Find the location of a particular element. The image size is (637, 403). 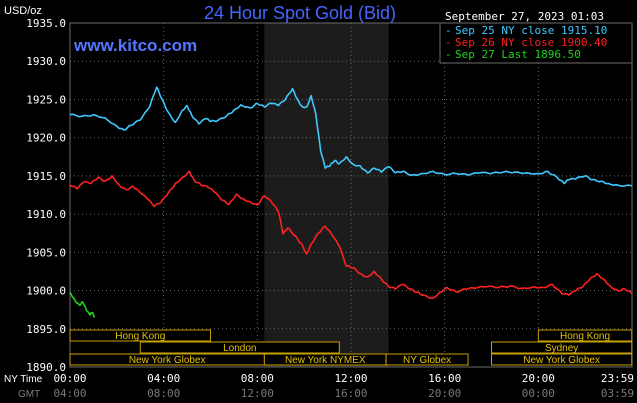

session-label: Sydney is located at coordinates (561, 348).